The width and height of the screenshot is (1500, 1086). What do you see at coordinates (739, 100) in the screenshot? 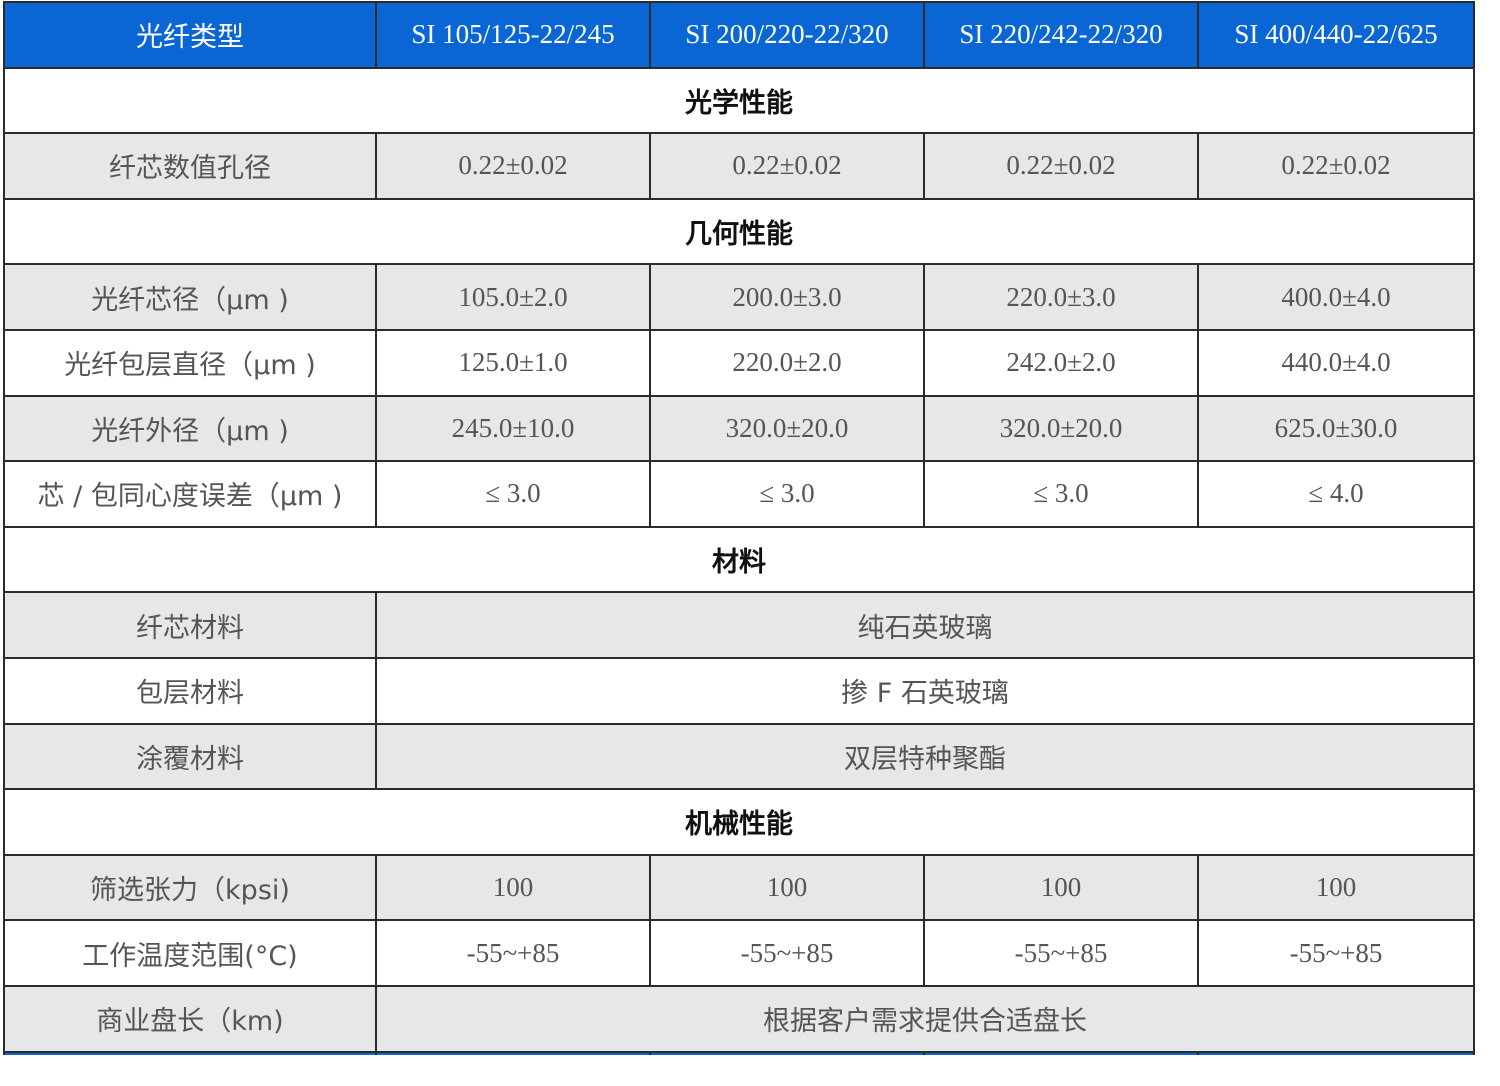
I see `section-optical: 光学性能` at bounding box center [739, 100].